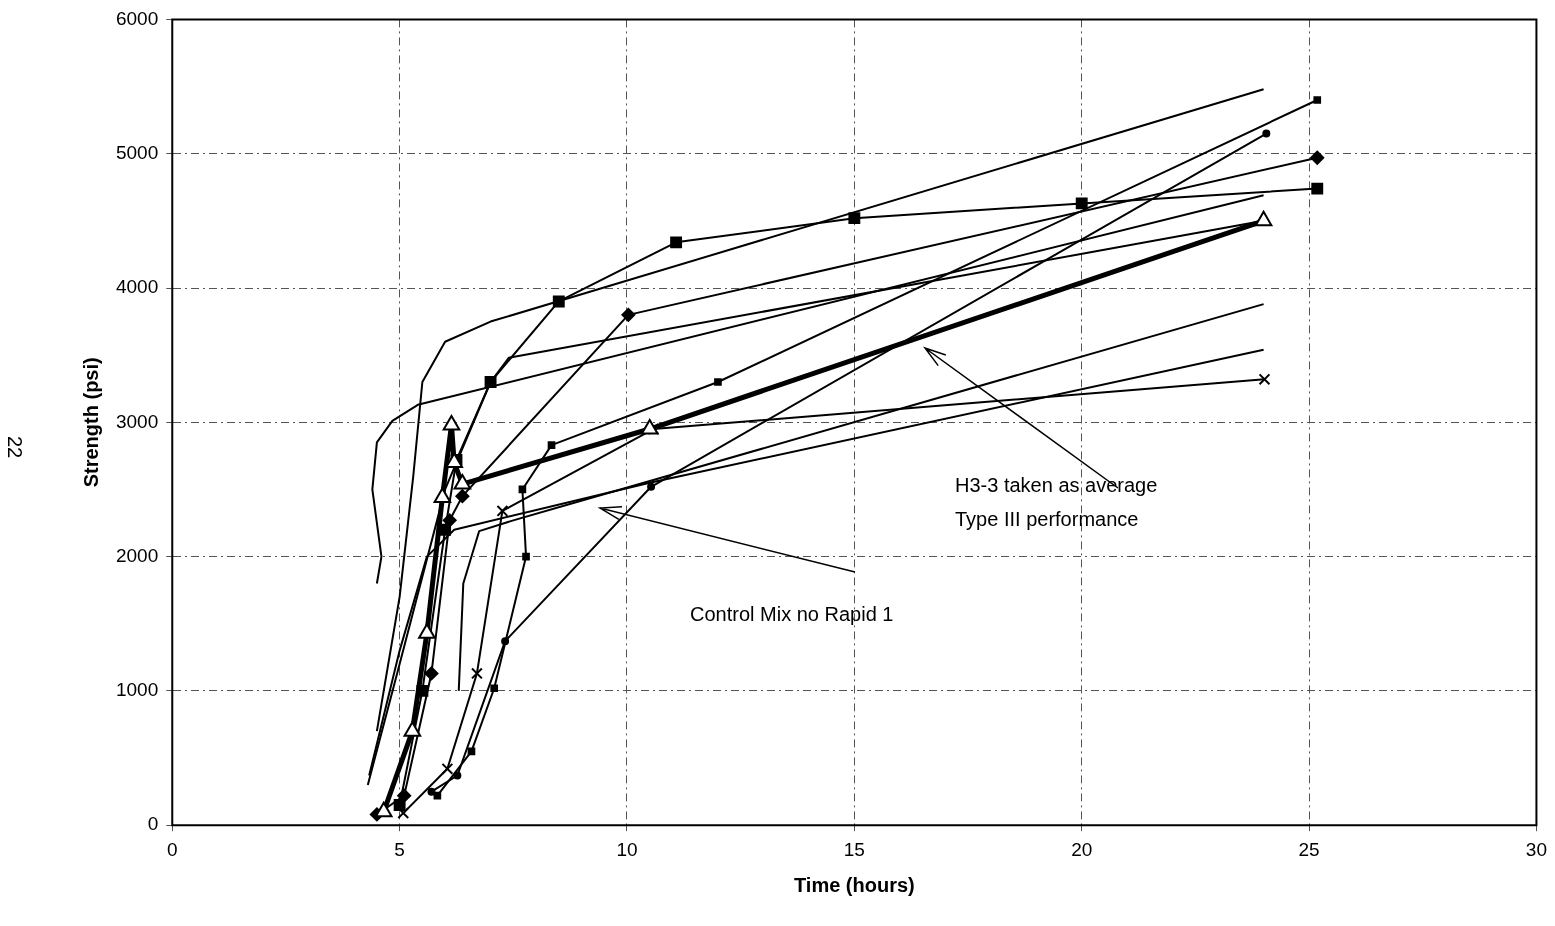  Describe the element at coordinates (137, 421) in the screenshot. I see `y-tick-label: 3000` at that location.